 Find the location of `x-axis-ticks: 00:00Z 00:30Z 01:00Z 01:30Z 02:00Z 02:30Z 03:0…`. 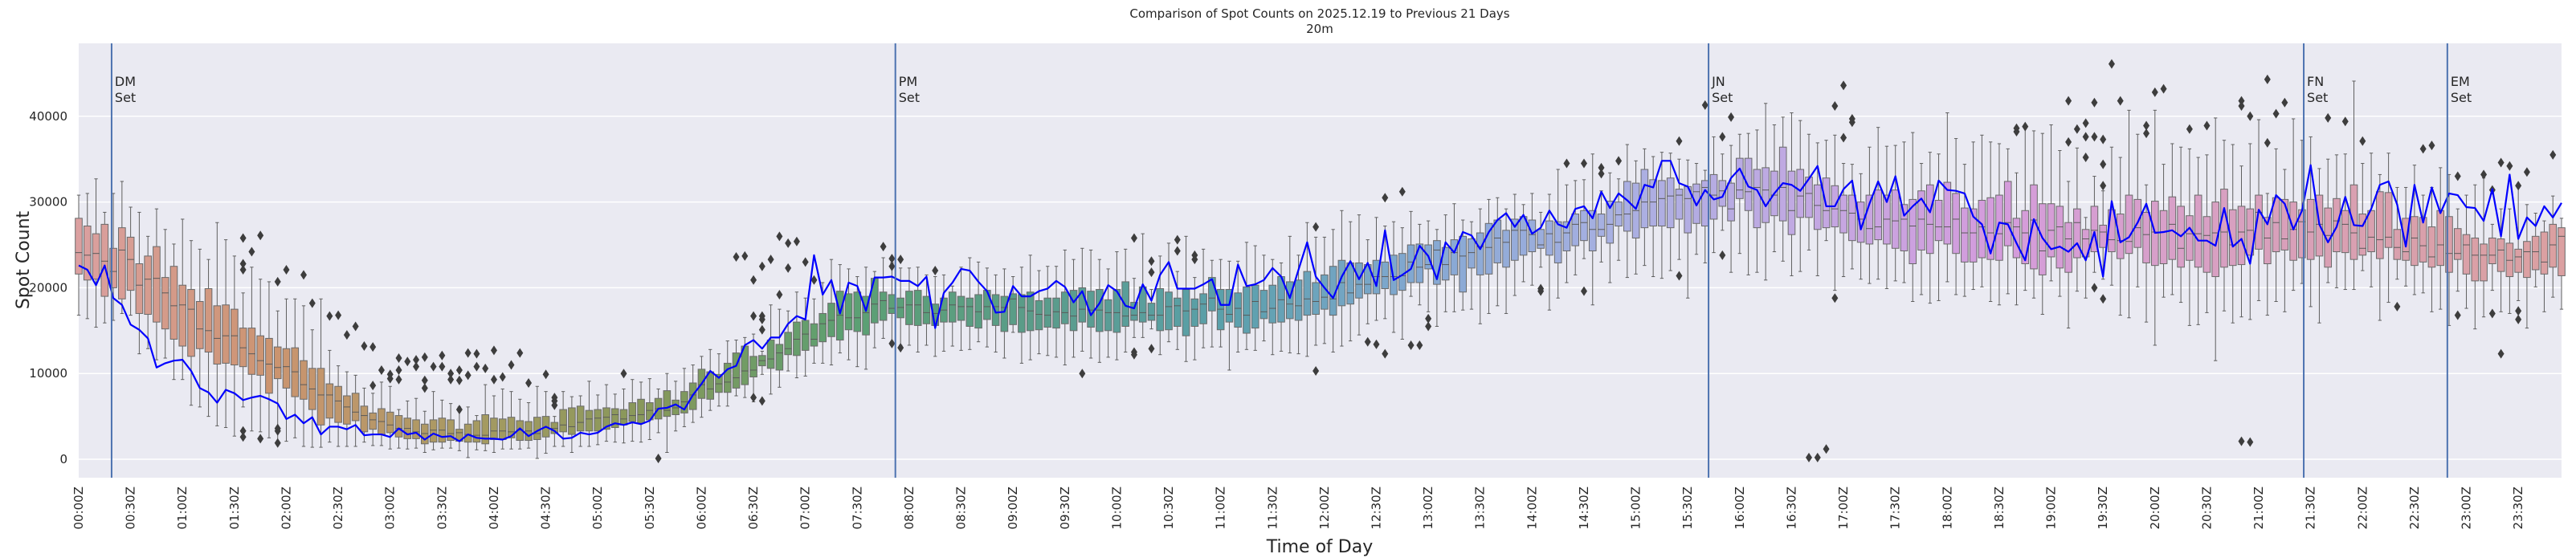

x-axis-ticks: 00:00Z 00:30Z 01:00Z 01:30Z 02:00Z 02:30Z 03:0… is located at coordinates (1298, 508).